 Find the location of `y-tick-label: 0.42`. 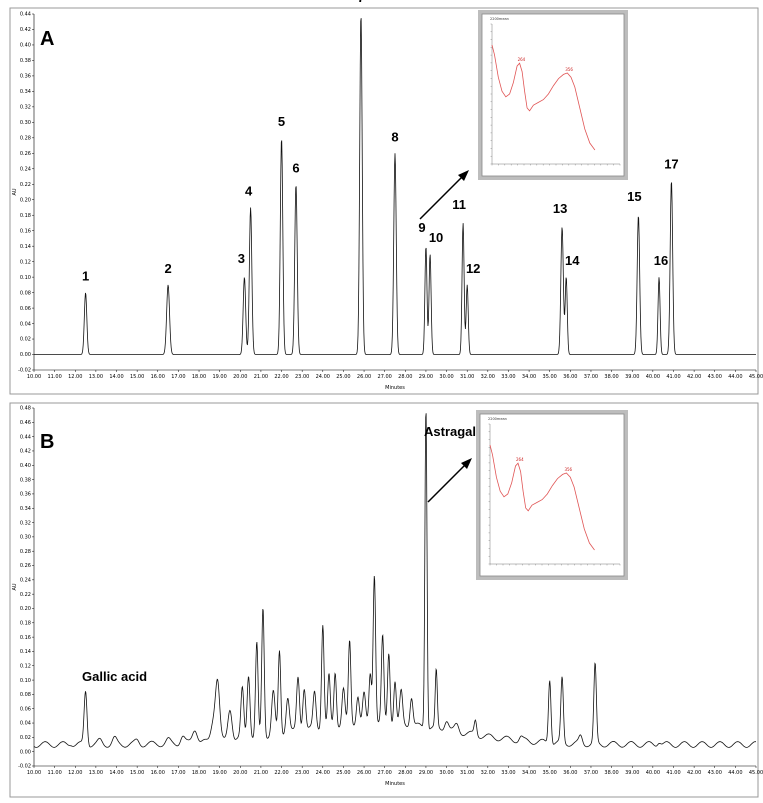

y-tick-label: 0.42 is located at coordinates (25, 452).